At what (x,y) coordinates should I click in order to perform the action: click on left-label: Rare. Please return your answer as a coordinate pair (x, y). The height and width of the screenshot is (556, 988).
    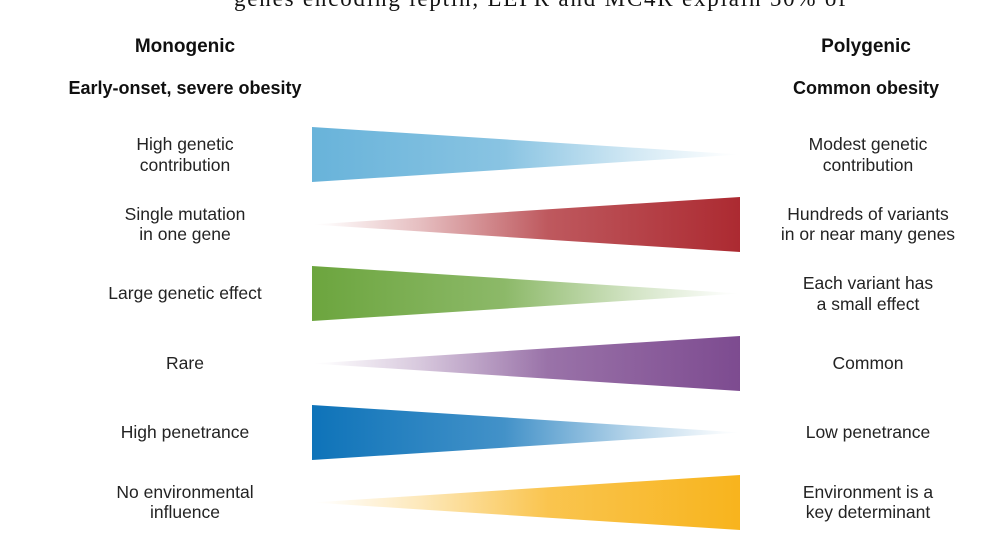
    Looking at the image, I should click on (185, 362).